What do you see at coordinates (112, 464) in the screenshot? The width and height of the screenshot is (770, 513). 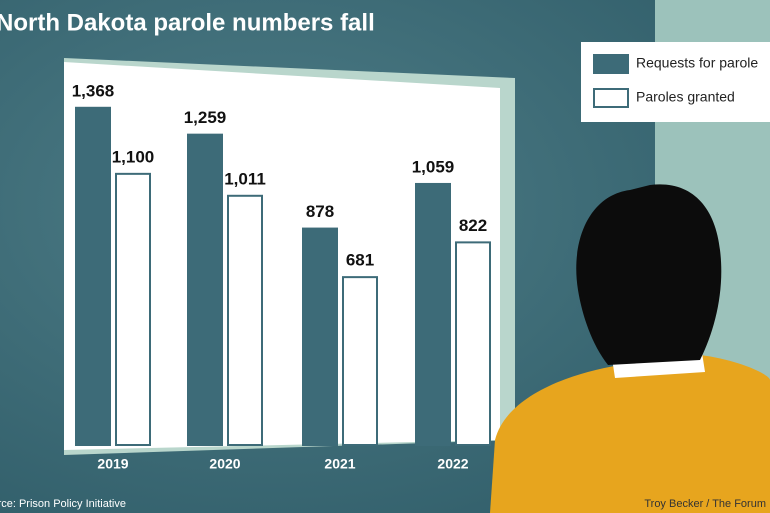 I see `x-tick-label: 2019` at bounding box center [112, 464].